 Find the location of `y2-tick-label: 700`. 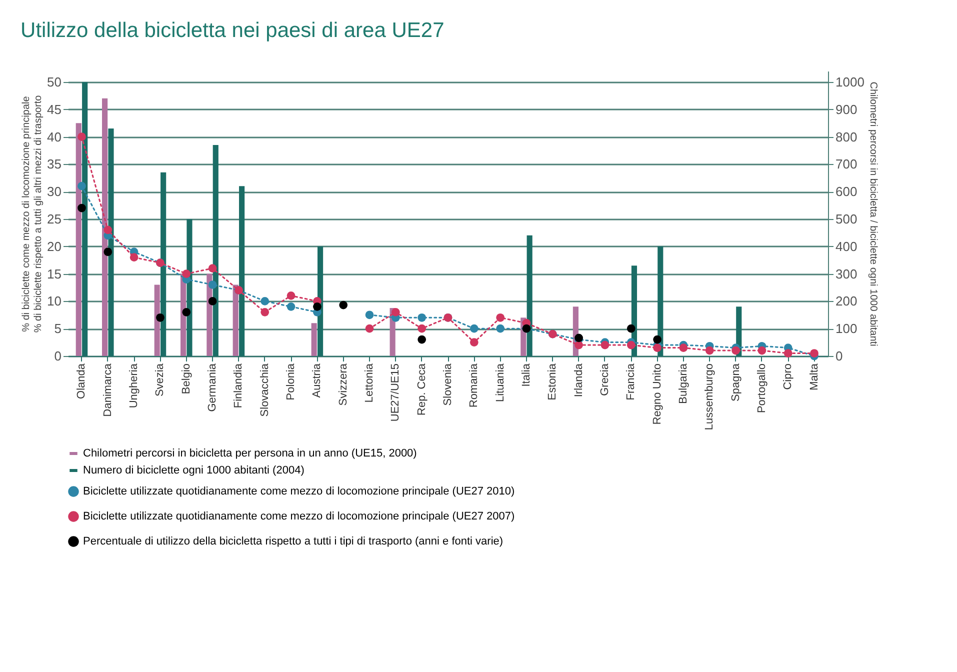

y2-tick-label: 700 is located at coordinates (847, 164).